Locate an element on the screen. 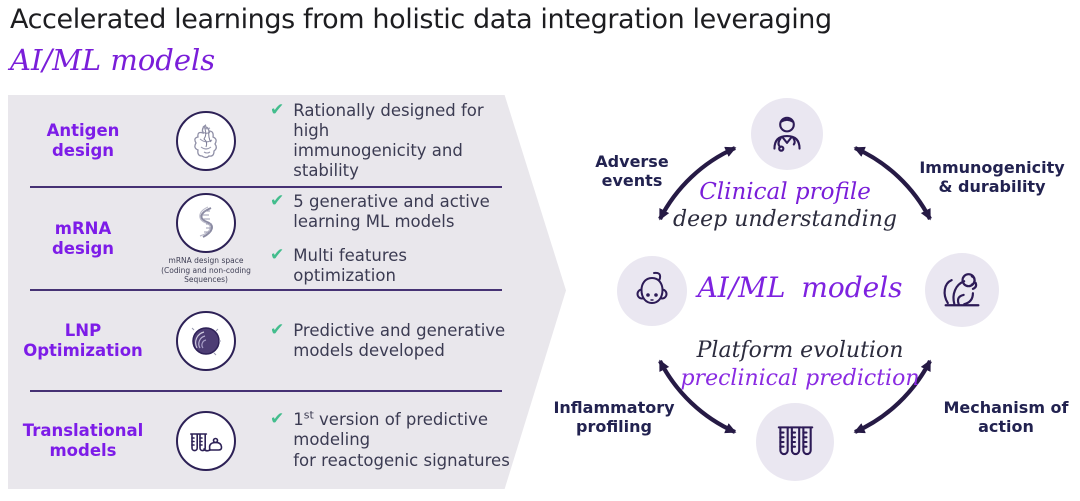 Image resolution: width=1080 pixels, height=501 pixels. lnp-optimization-label: LNP Optimization is located at coordinates (83, 340).